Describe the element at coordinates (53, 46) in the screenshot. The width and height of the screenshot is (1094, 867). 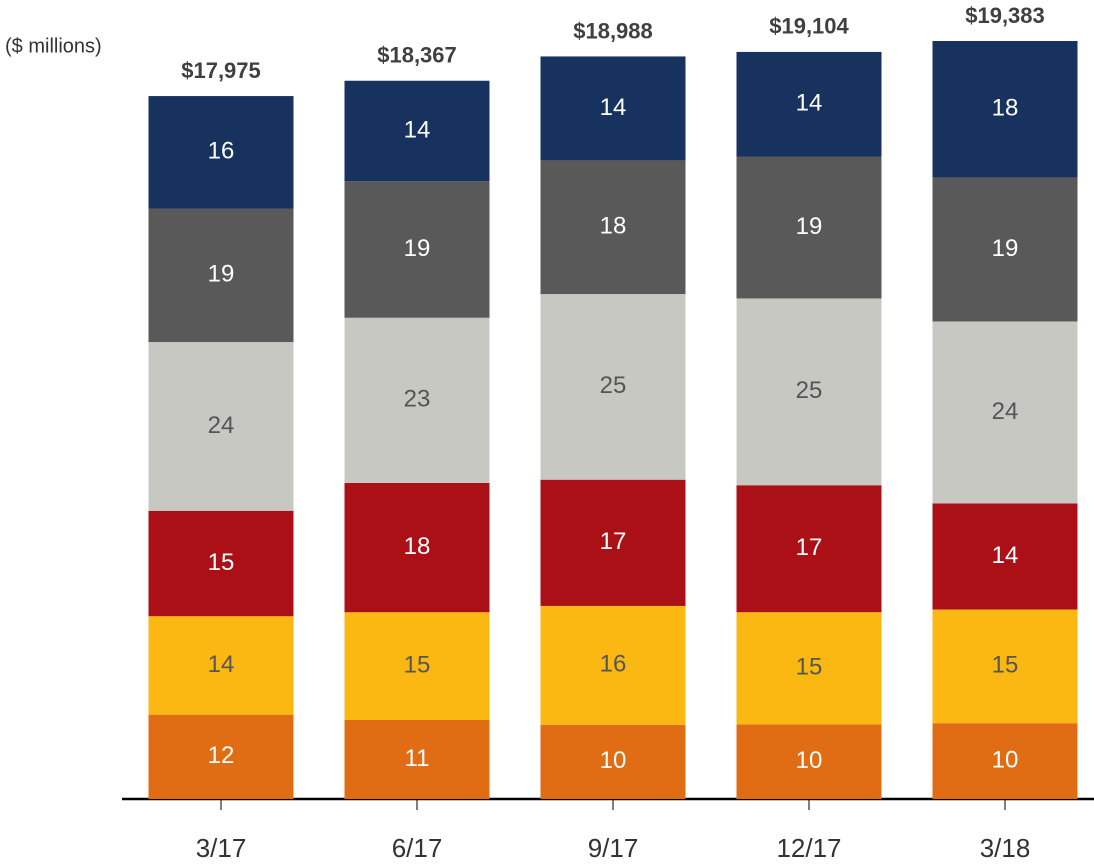
I see `unit-label: ($ millions)` at that location.